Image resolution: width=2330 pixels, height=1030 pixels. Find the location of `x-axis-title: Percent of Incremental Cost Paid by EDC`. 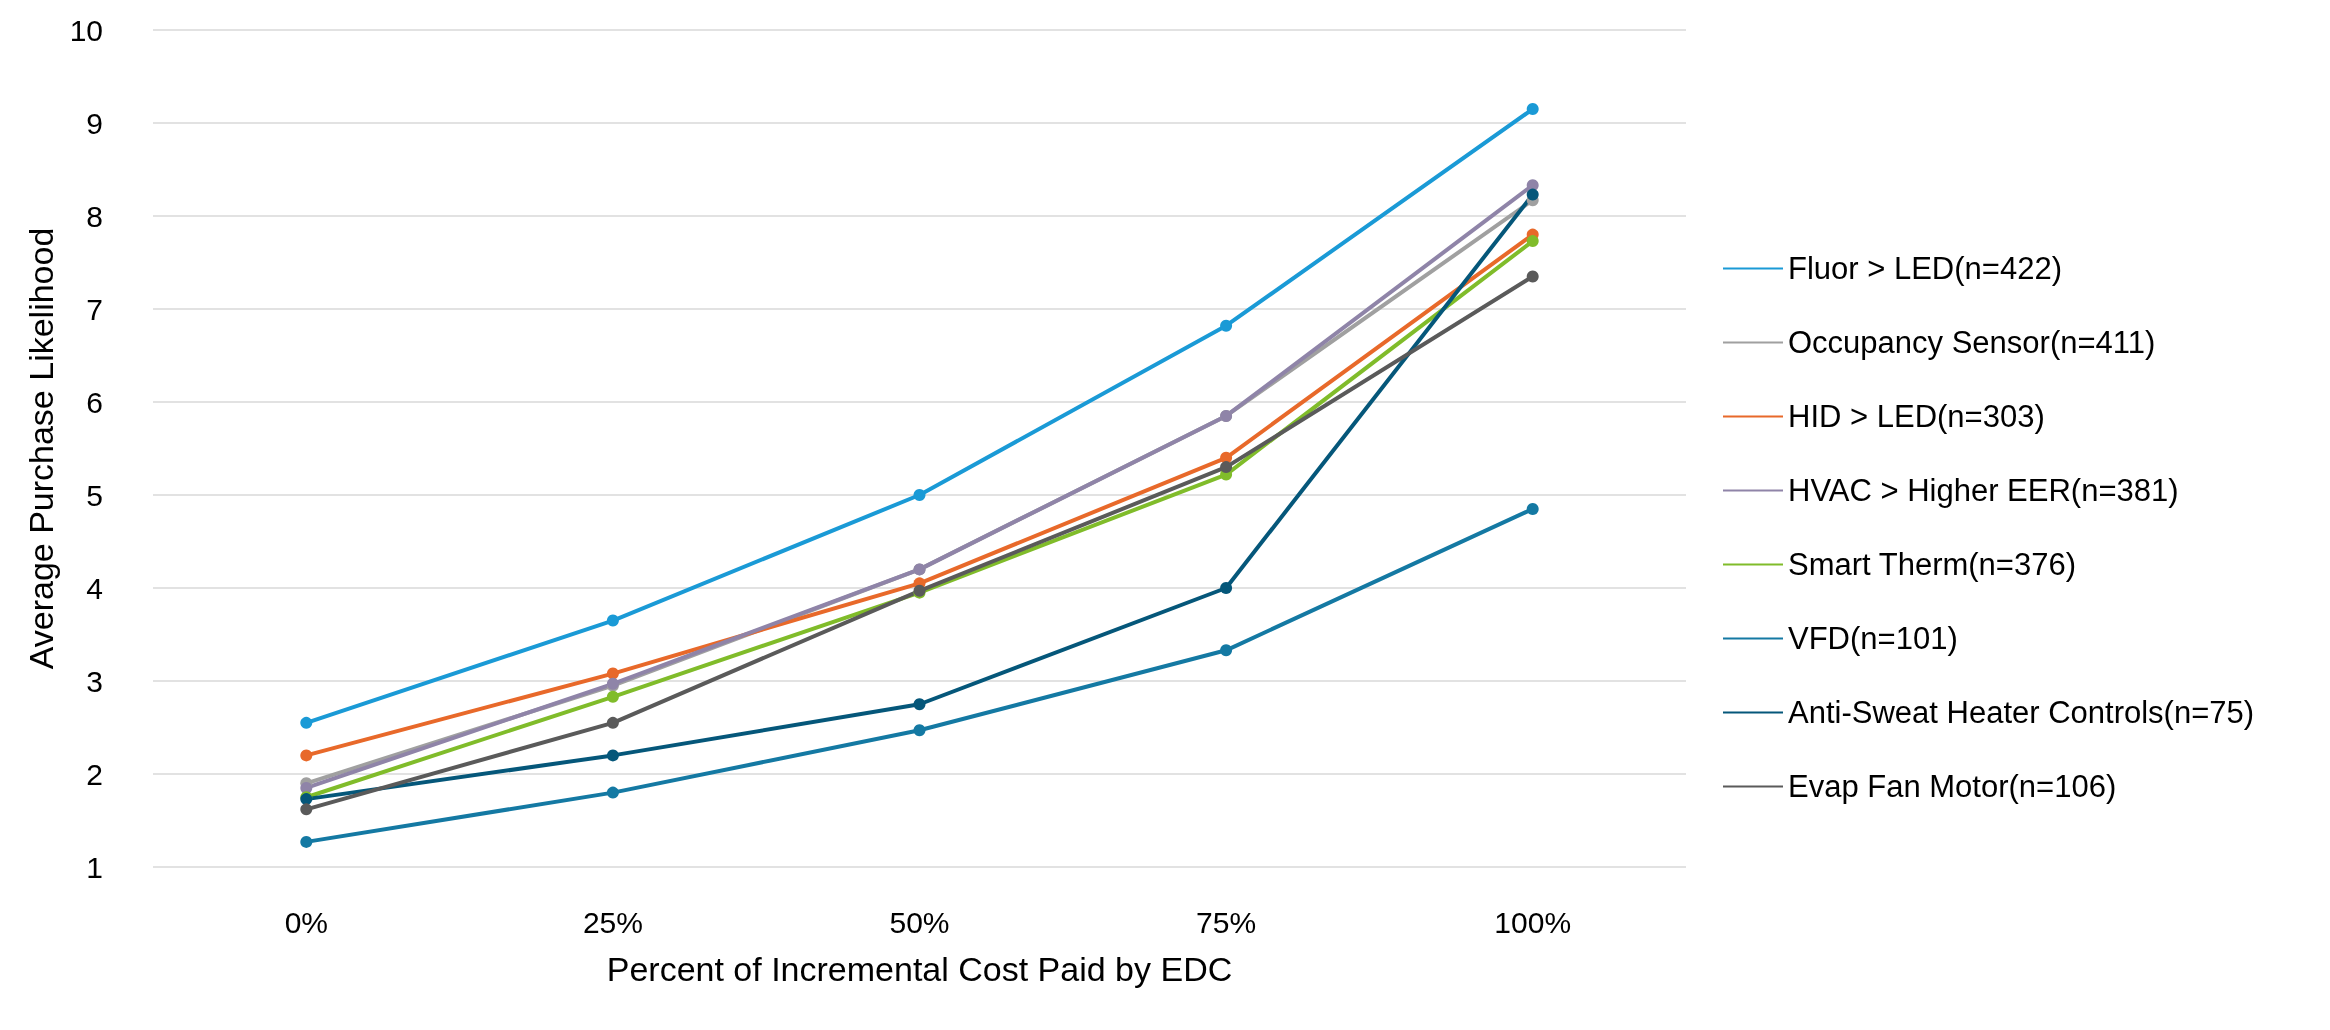

x-axis-title: Percent of Incremental Cost Paid by EDC is located at coordinates (919, 969).